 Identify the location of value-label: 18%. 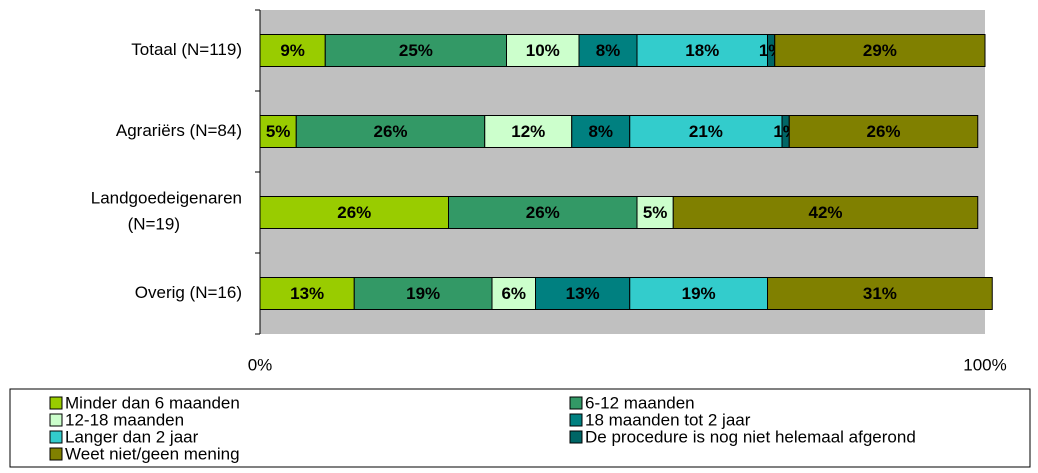
(702, 50).